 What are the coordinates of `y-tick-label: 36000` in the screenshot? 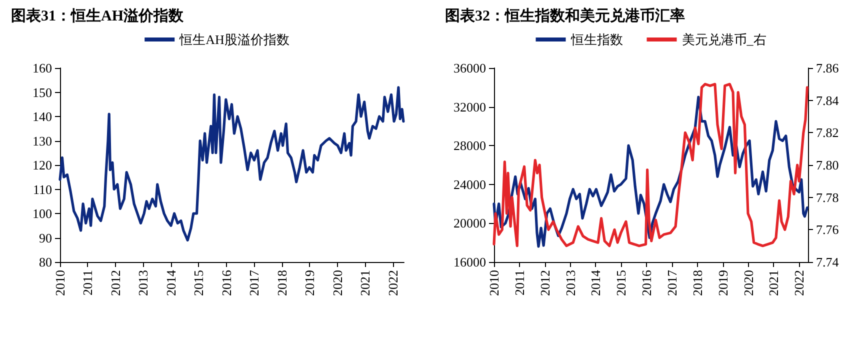 It's located at (470, 68).